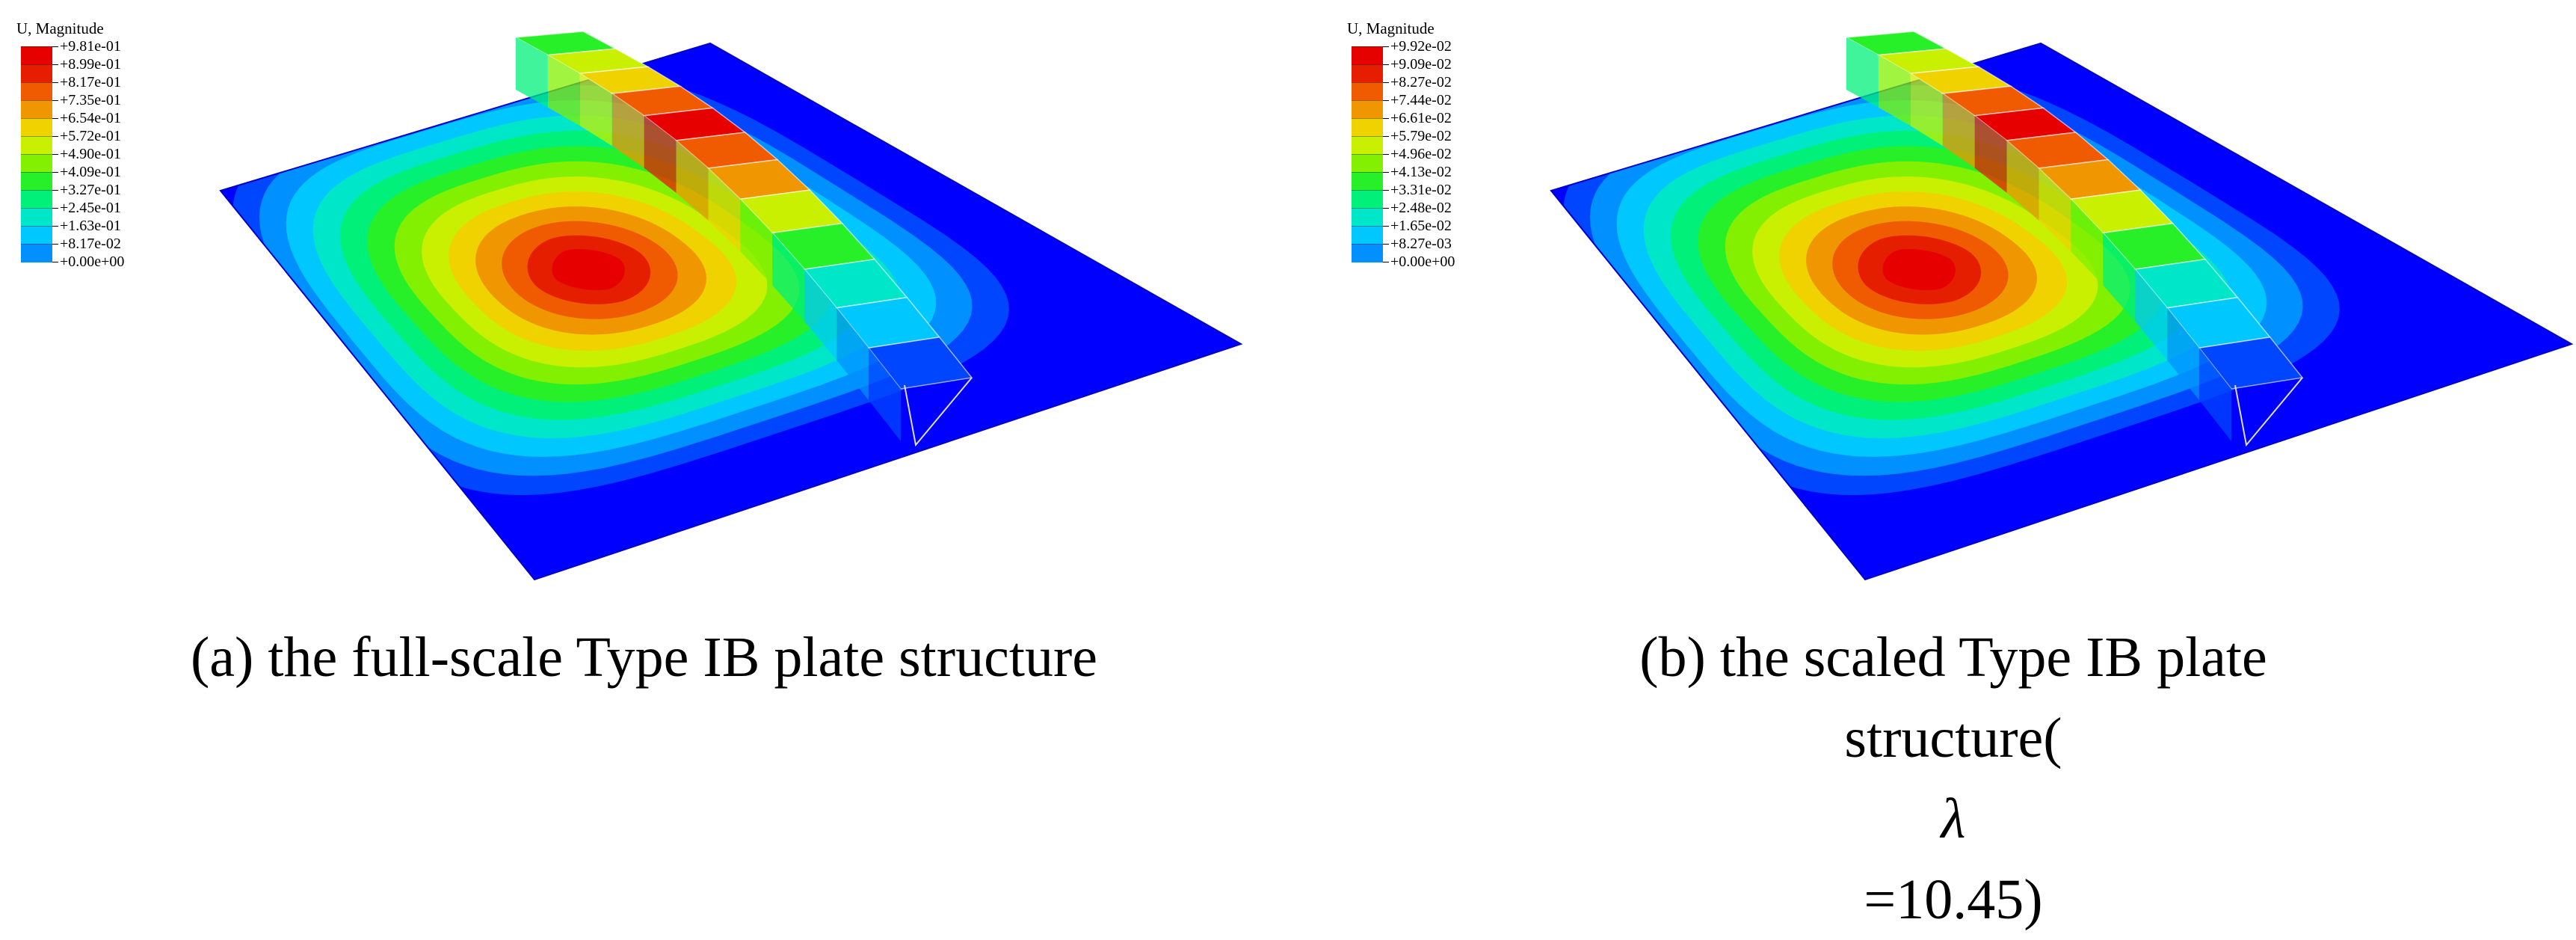 This screenshot has width=2576, height=940. I want to click on legend-label: +9.09e-02, so click(1421, 64).